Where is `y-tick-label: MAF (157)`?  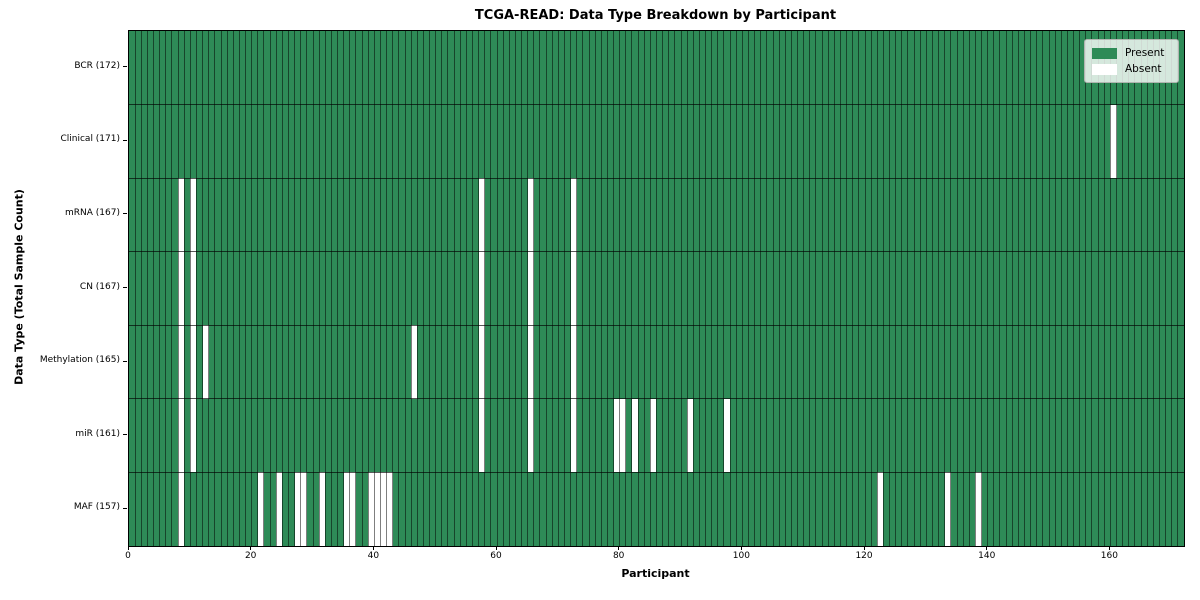 y-tick-label: MAF (157) is located at coordinates (96, 507).